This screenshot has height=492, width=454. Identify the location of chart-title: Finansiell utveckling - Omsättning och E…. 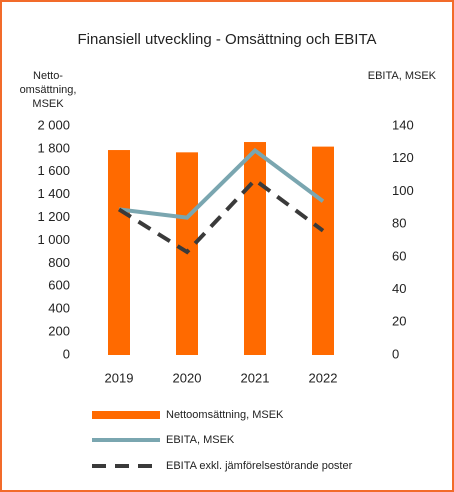
(226, 39).